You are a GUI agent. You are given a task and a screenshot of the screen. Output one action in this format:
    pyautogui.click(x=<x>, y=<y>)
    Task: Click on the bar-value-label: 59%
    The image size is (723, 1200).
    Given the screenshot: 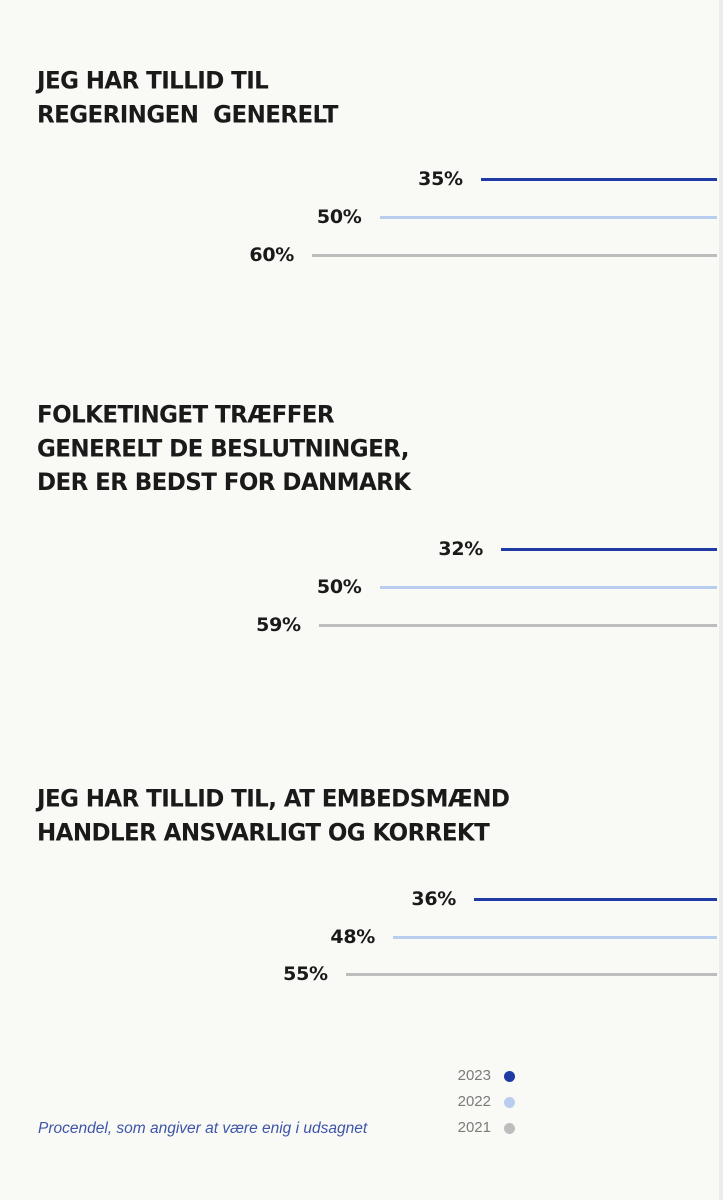 What is the action you would take?
    pyautogui.click(x=278, y=625)
    